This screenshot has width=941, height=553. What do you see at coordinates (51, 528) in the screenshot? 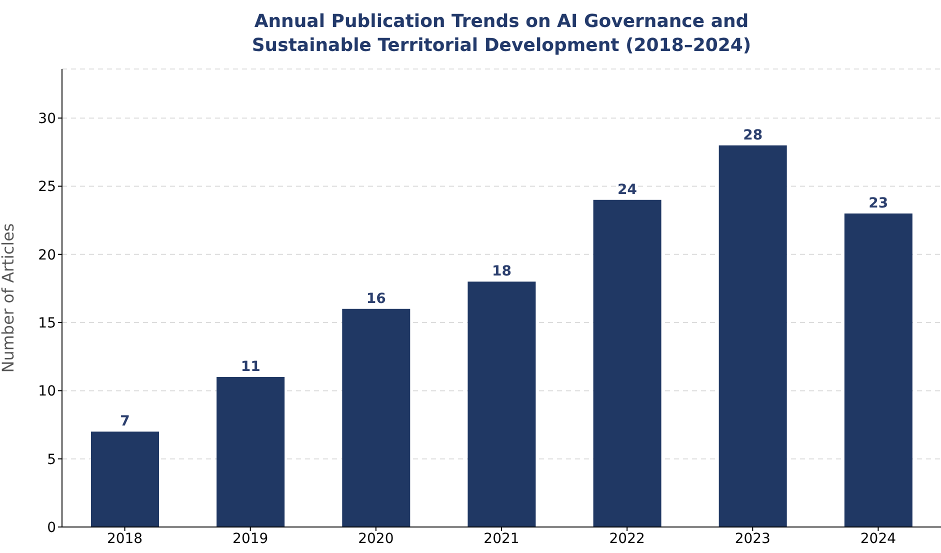
I see `y-tick-label: 0` at bounding box center [51, 528].